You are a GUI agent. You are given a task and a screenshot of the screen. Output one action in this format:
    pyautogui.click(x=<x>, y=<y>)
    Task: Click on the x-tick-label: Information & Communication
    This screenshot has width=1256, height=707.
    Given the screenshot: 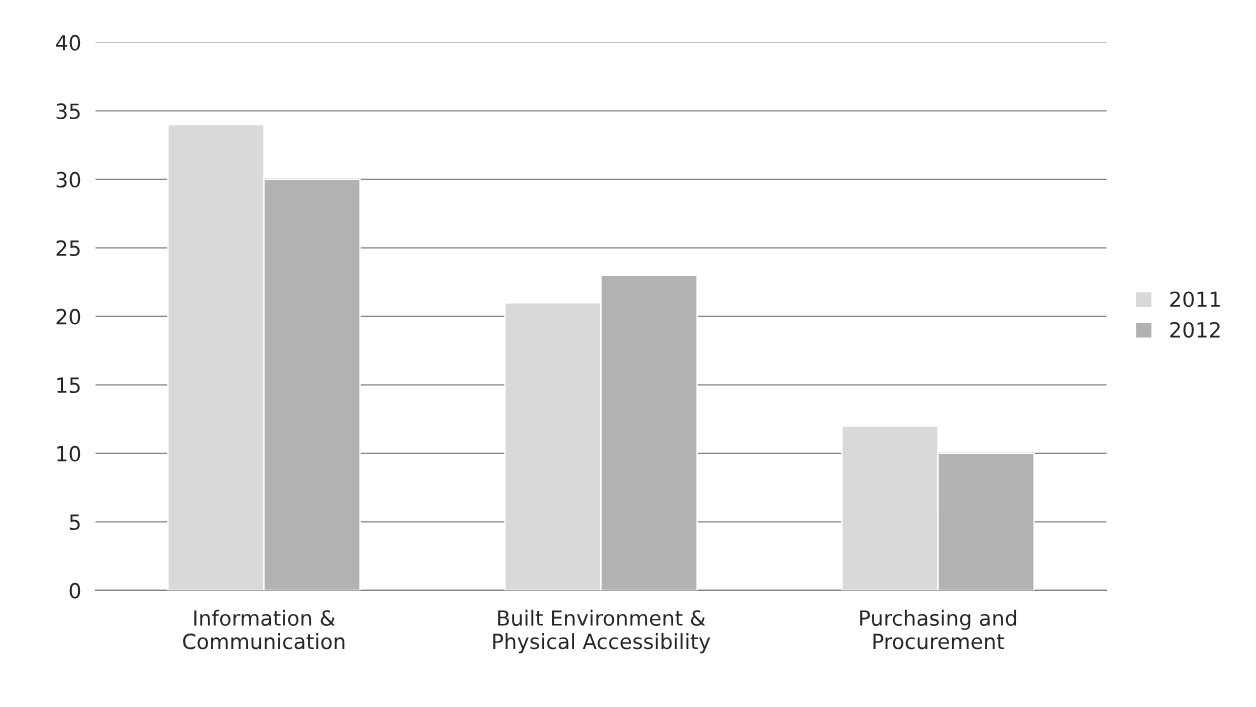 What is the action you would take?
    pyautogui.click(x=264, y=629)
    